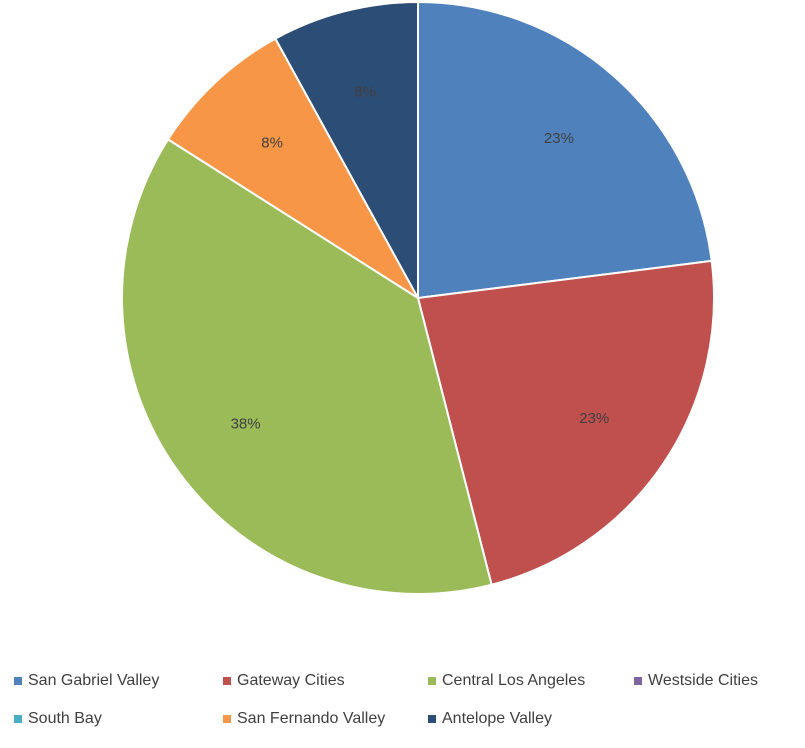  Describe the element at coordinates (291, 680) in the screenshot. I see `legend-label-gateway-cities: Gateway Cities` at that location.